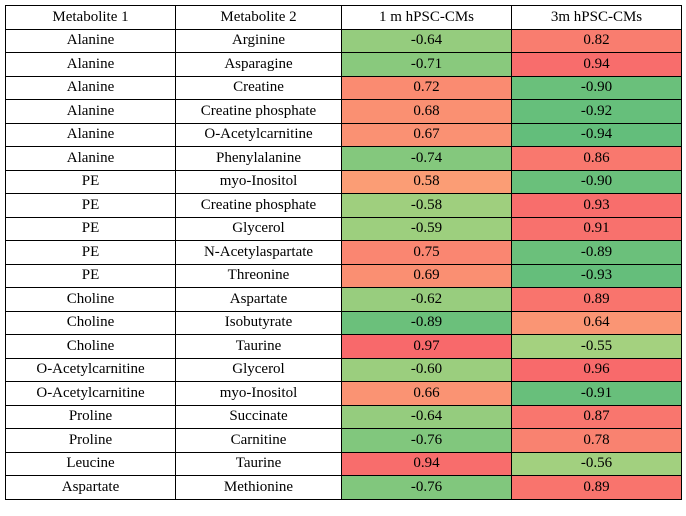  Describe the element at coordinates (596, 440) in the screenshot. I see `correlation-cell: 0.78` at that location.